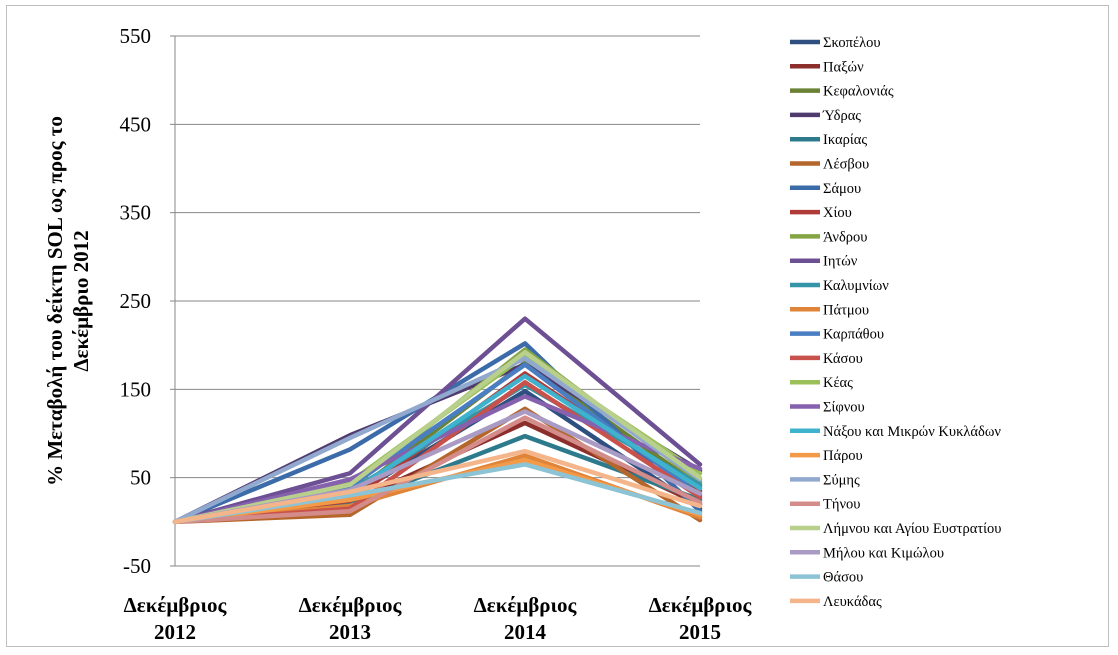  Describe the element at coordinates (912, 529) in the screenshot. I see `legend-entry-label: Λήμνου και Αγίου Ευστρατίου` at that location.